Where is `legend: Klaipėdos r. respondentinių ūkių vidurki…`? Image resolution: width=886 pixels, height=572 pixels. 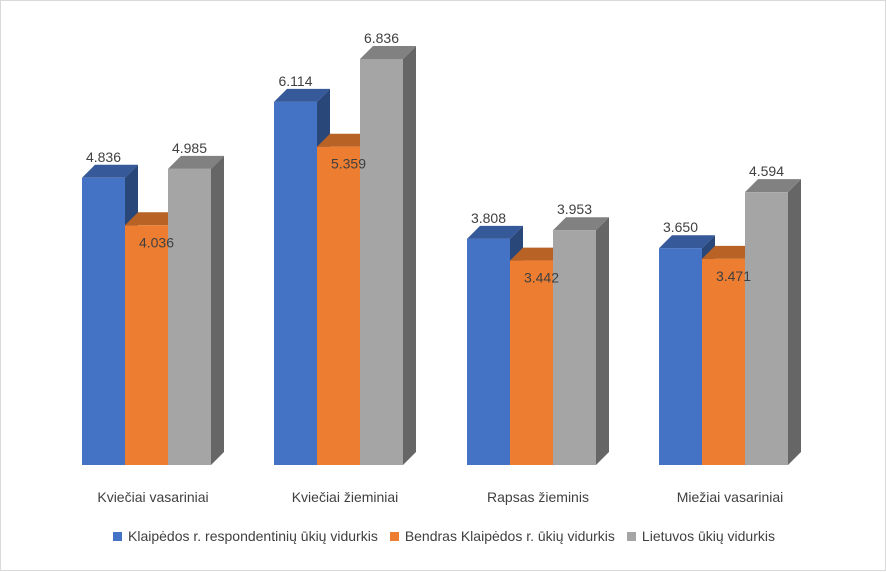
legend: Klaipėdos r. respondentinių ūkių vidurki… is located at coordinates (443, 536).